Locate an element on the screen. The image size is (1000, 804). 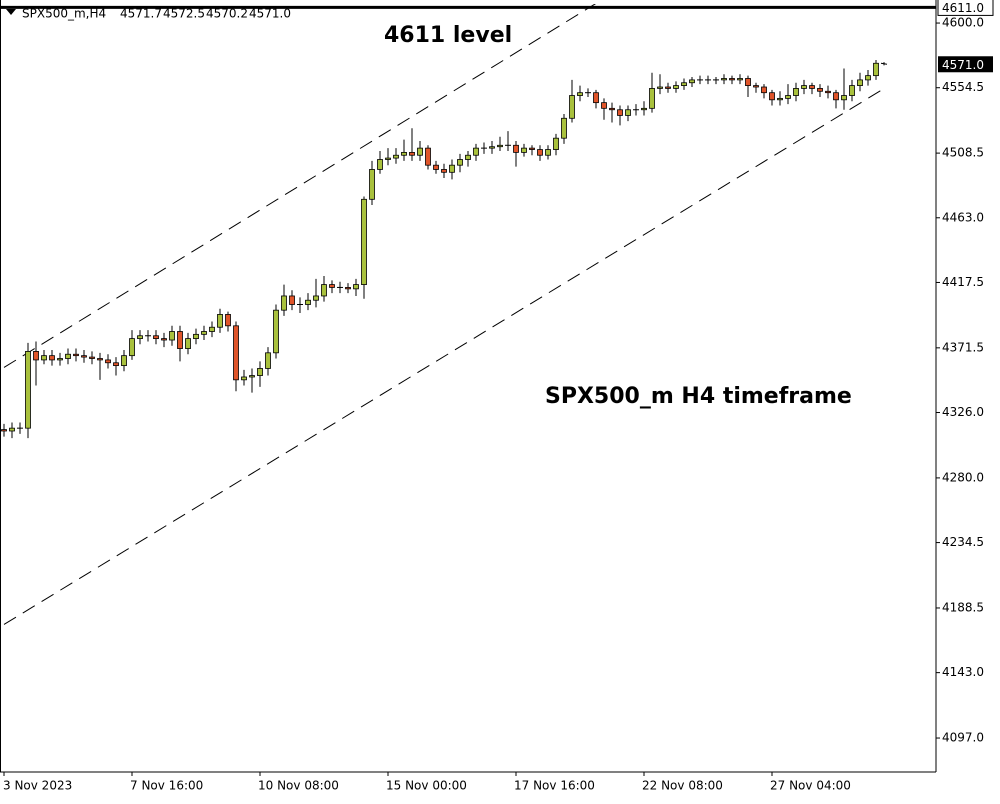
menu-arrow is located at coordinates (11, 12).